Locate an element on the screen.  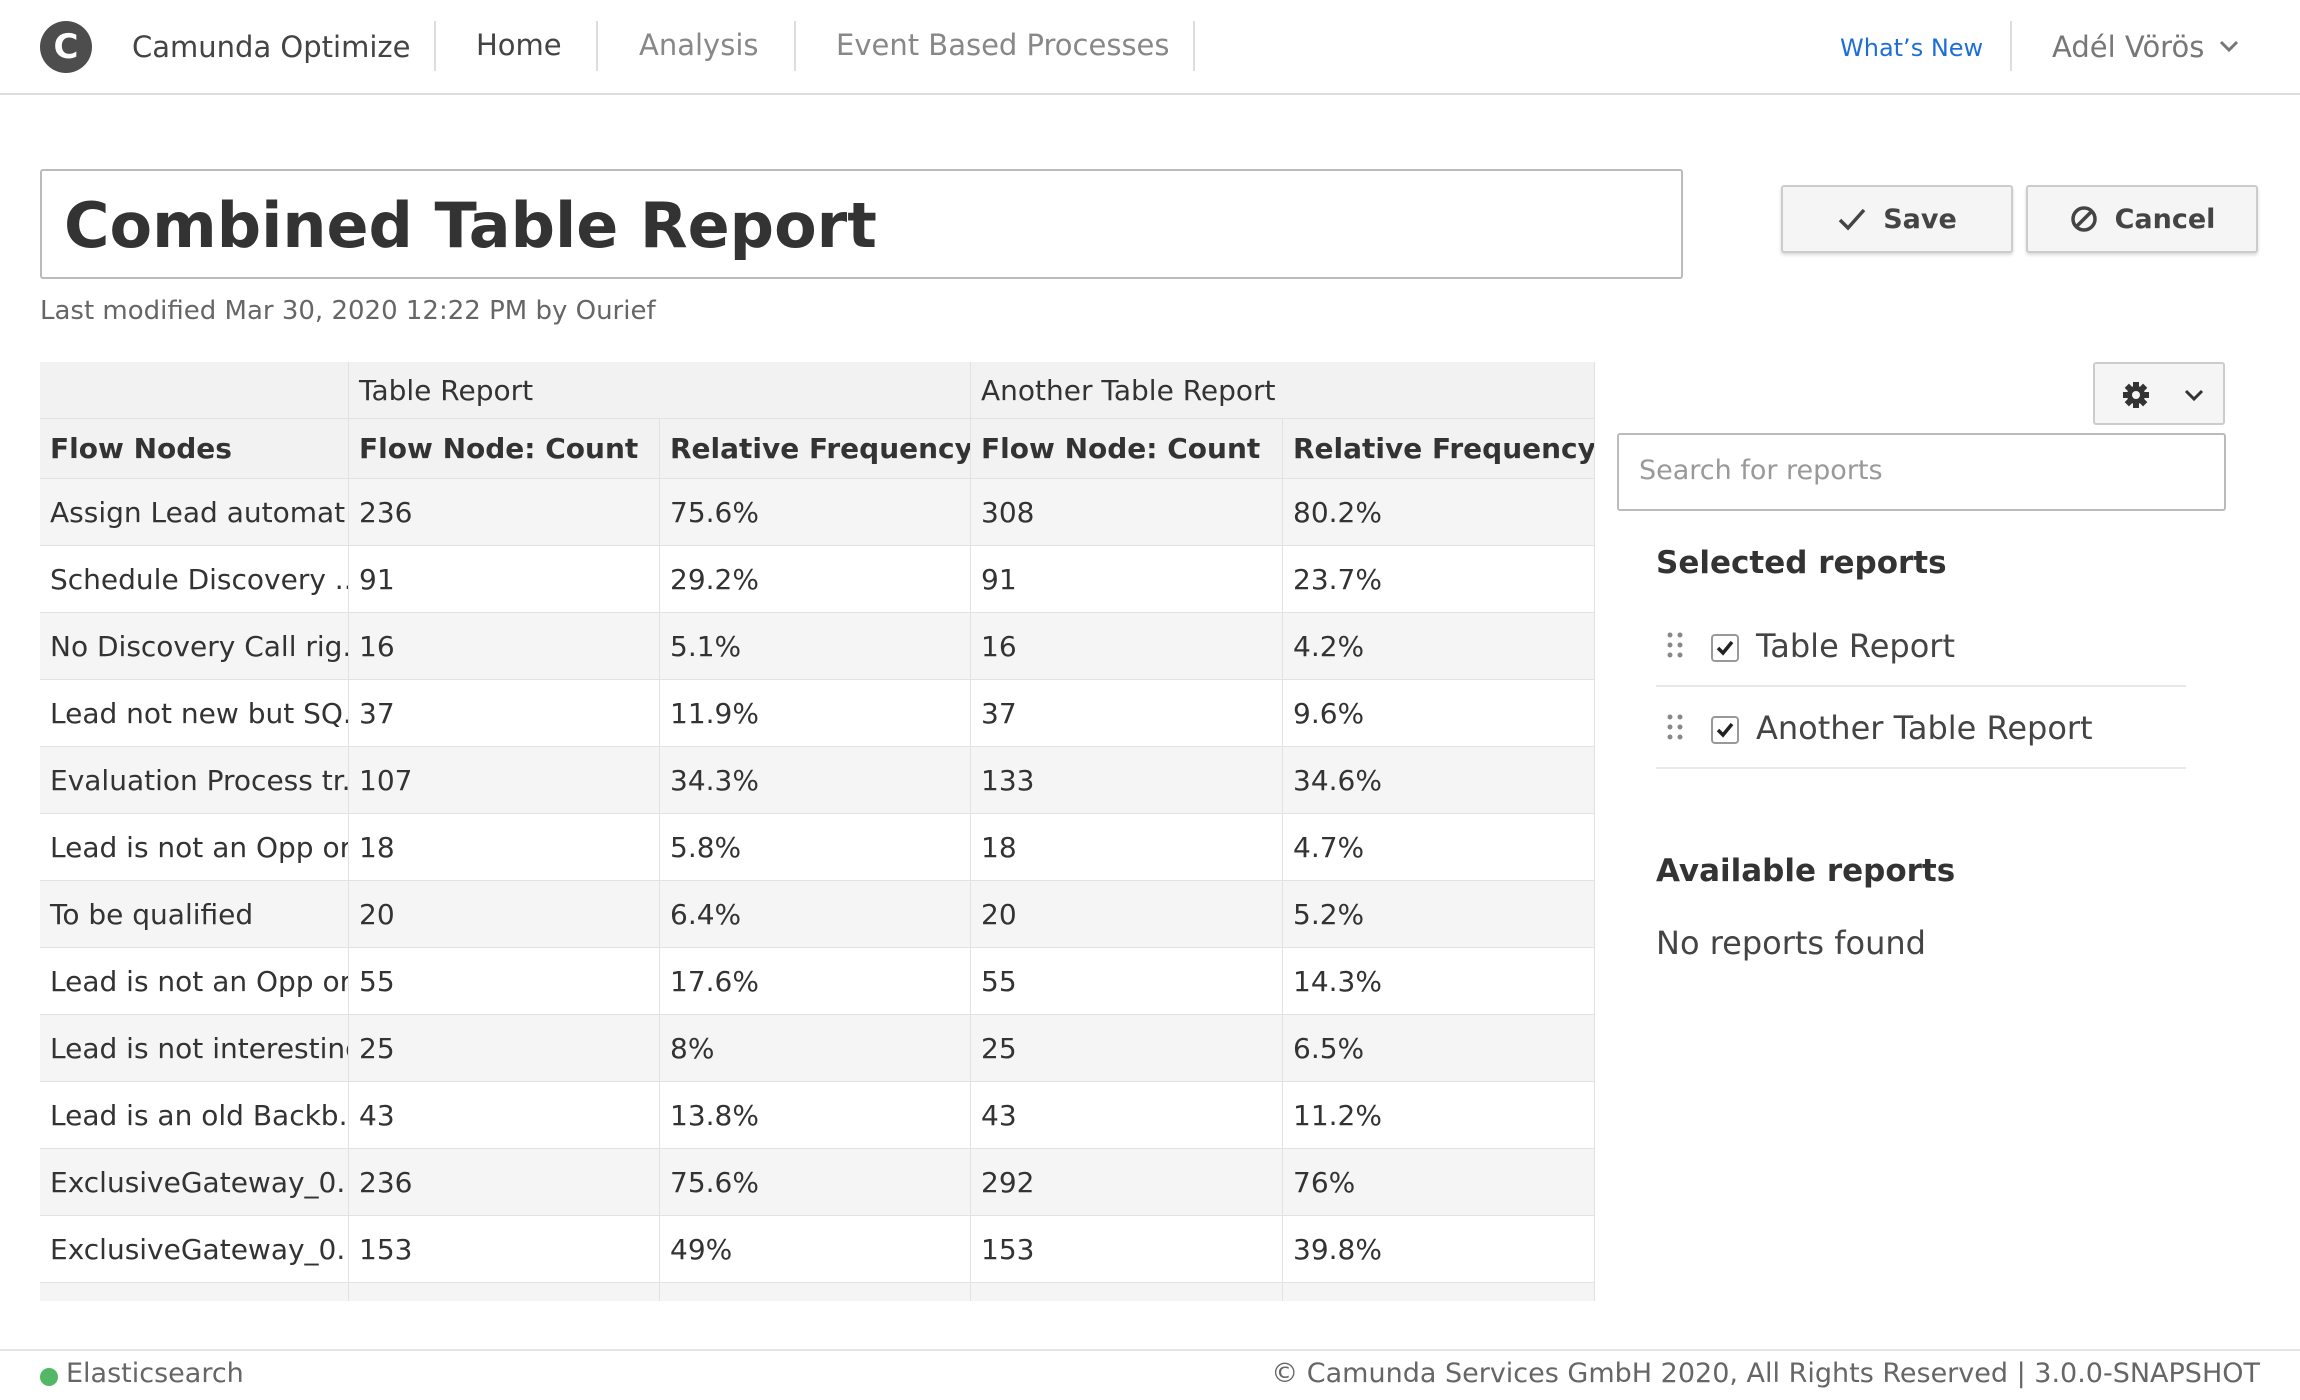
table-cell: 17.6% is located at coordinates (815, 981).